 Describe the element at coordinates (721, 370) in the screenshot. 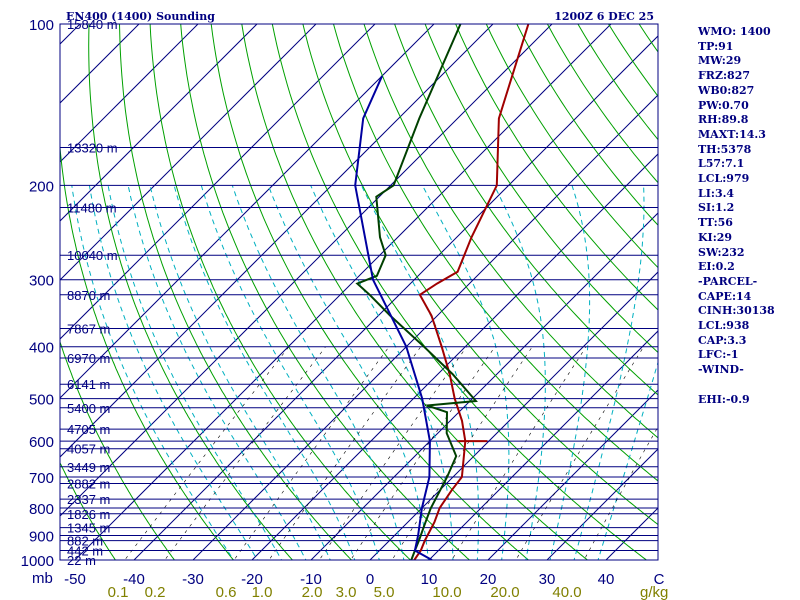

I see `index-line: -WIND-` at that location.